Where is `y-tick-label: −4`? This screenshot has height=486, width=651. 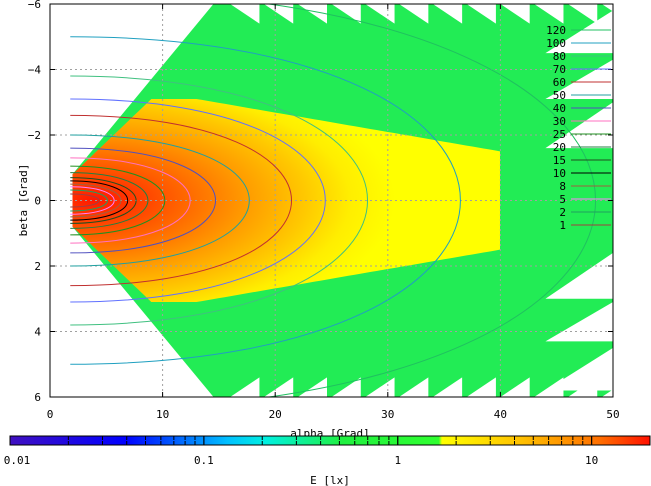 y-tick-label: −4 is located at coordinates (35, 70).